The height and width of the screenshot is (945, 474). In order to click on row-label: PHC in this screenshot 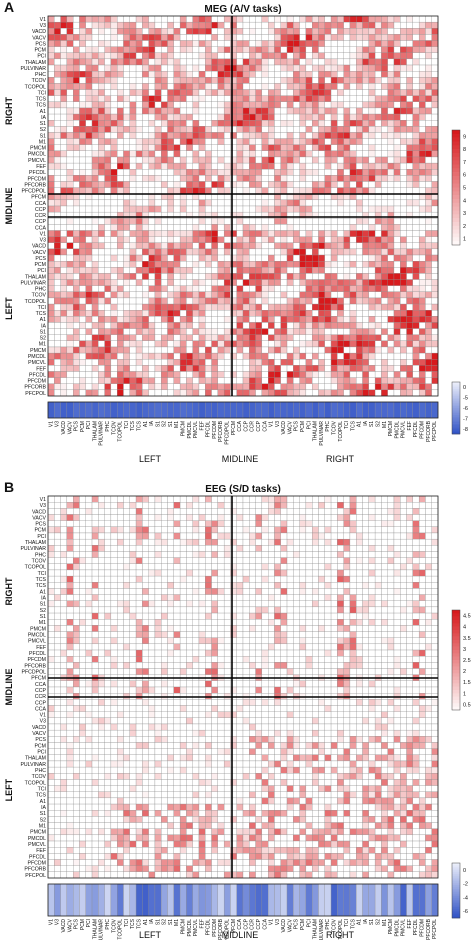, I will do `click(40, 75)`.